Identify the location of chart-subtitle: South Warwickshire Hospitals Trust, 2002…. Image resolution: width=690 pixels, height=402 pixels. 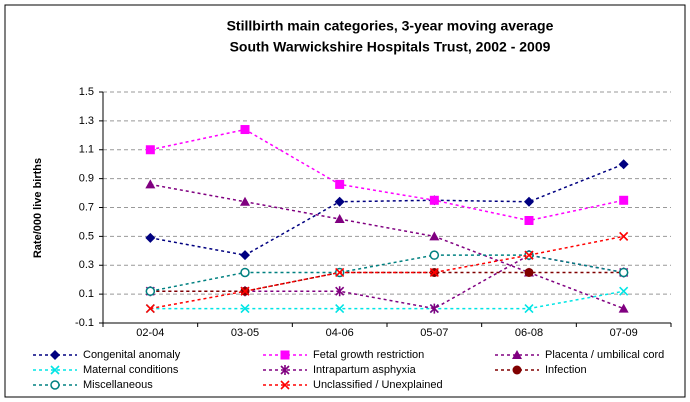
(390, 47).